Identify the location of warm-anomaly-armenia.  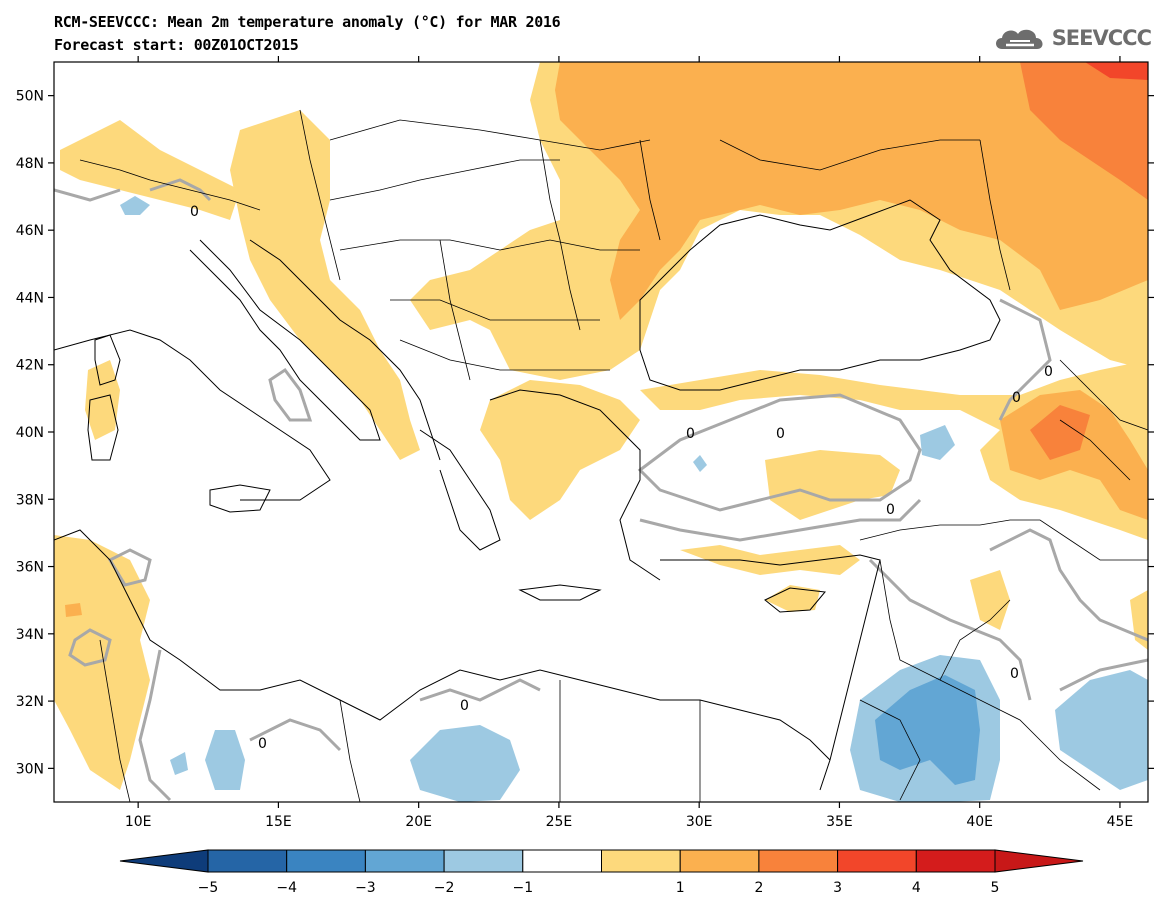
(1060, 432).